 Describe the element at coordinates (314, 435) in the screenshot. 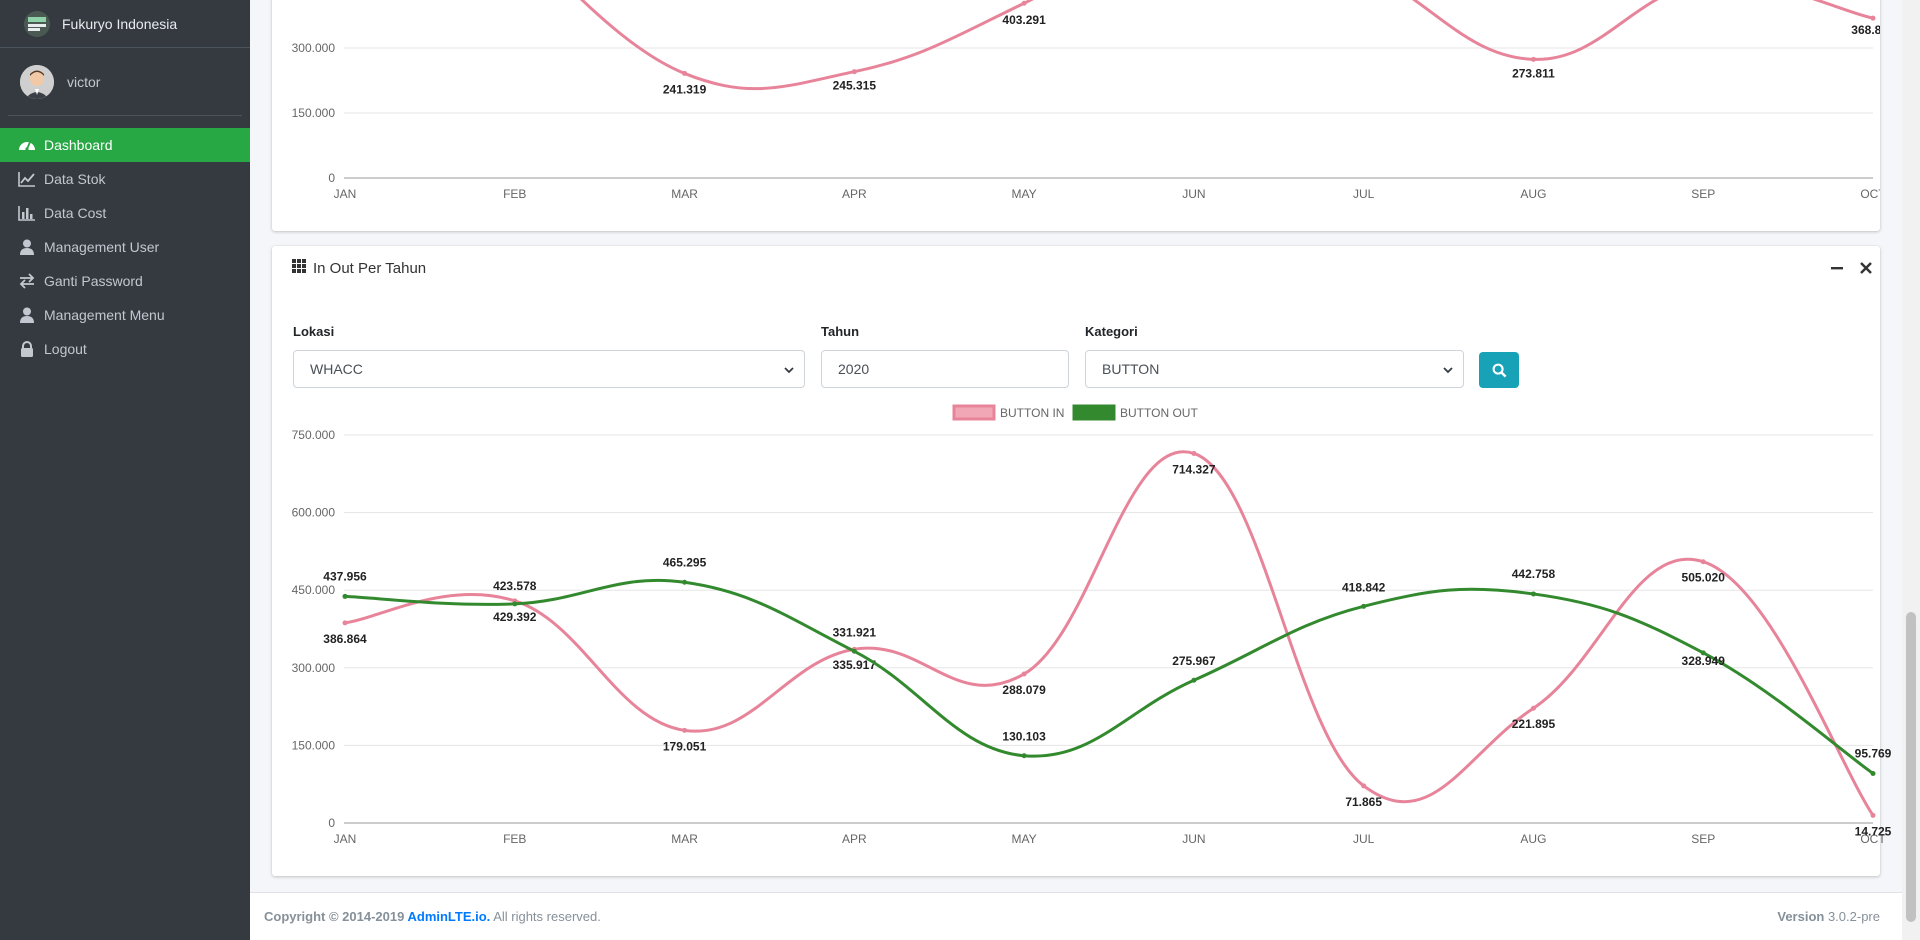

I see `y-tick-label: 750.000` at that location.